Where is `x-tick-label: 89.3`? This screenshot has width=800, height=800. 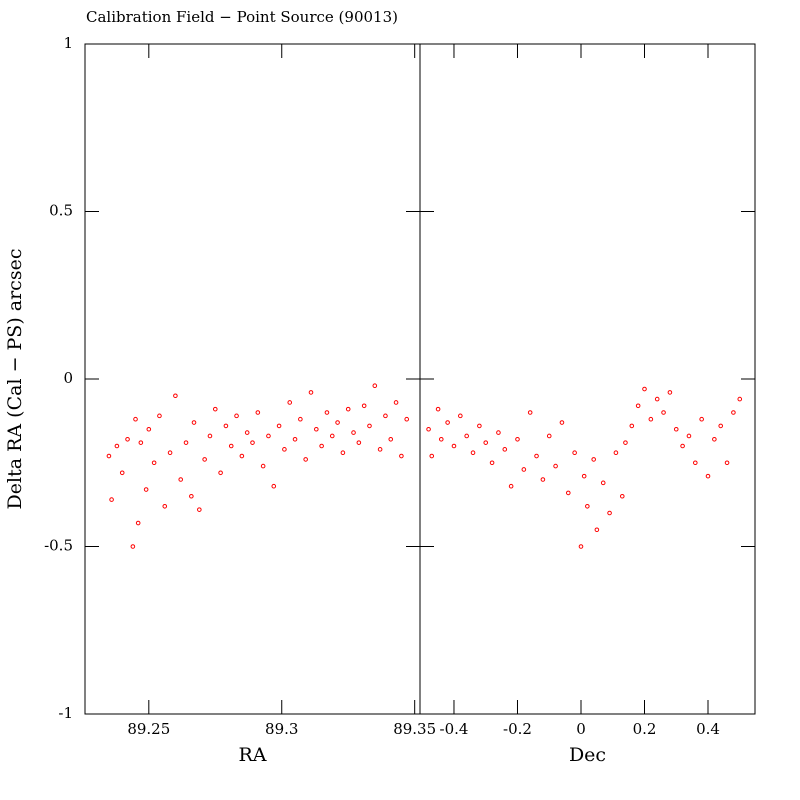
x-tick-label: 89.3 is located at coordinates (281, 729).